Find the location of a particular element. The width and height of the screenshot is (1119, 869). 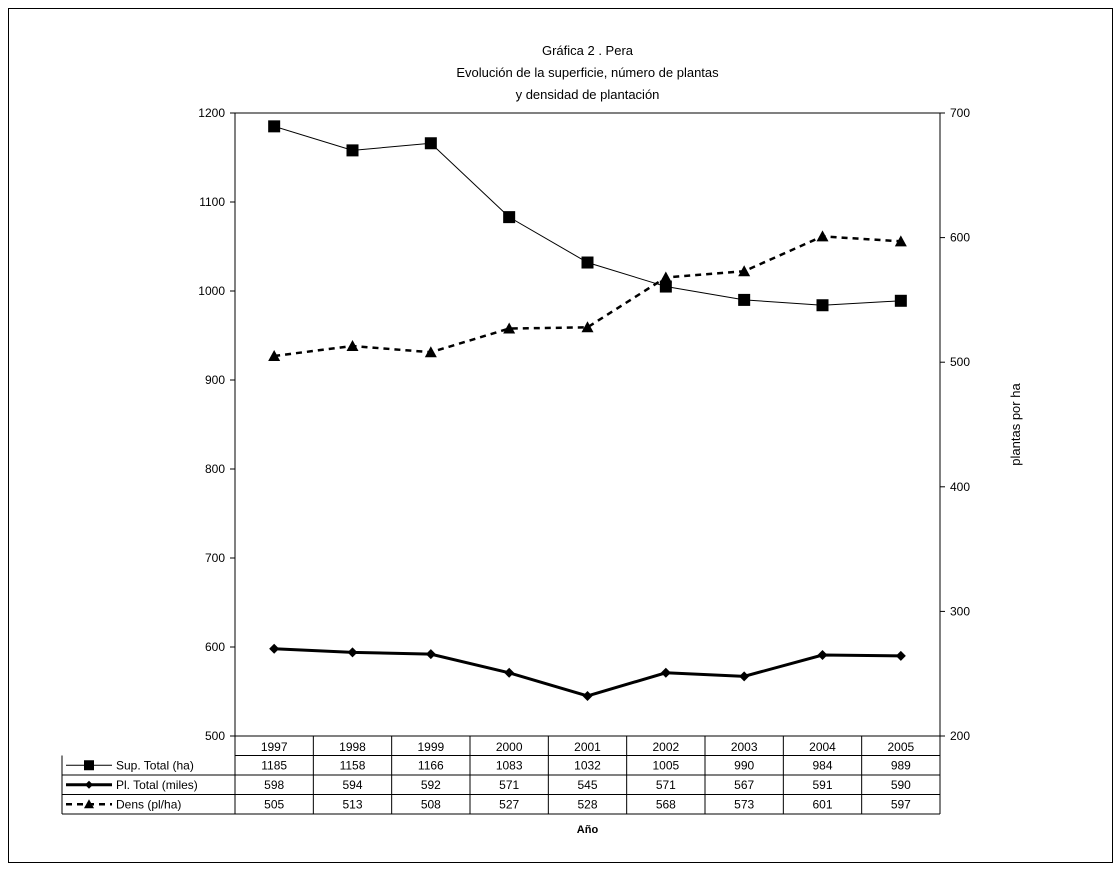

legend-key-square is located at coordinates (89, 765).